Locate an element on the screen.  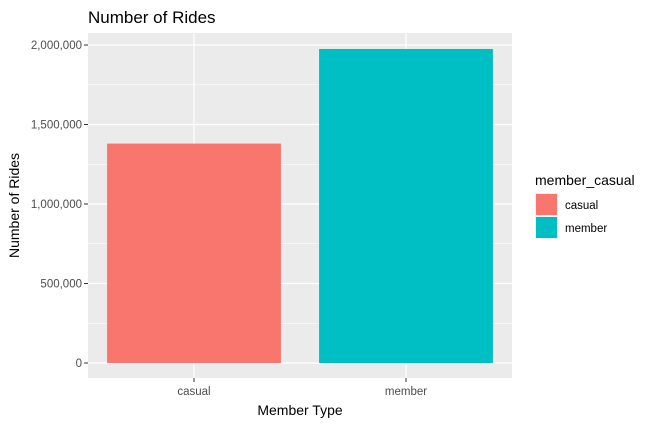
y-tick-label: 500,000 is located at coordinates (61, 285).